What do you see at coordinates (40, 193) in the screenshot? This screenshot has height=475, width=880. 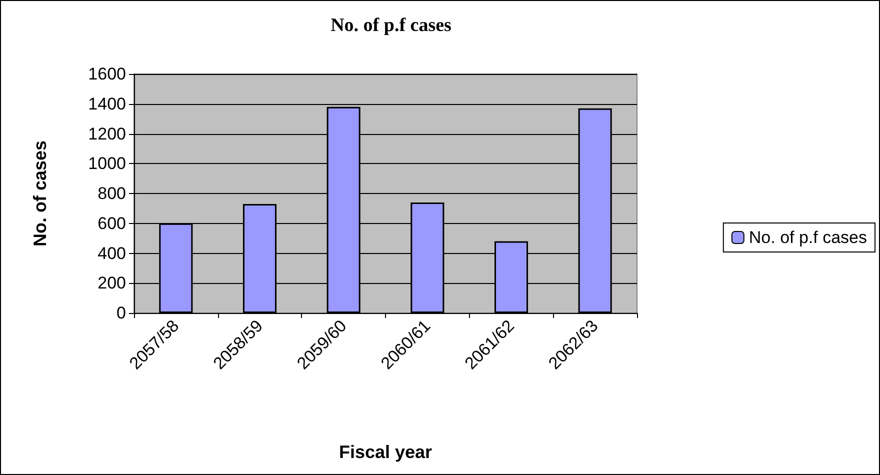 I see `y-axis-title: No. of cases` at bounding box center [40, 193].